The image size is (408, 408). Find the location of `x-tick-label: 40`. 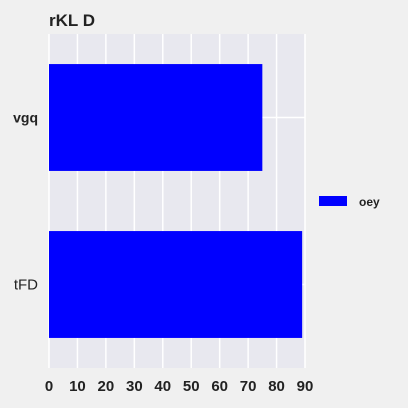

x-tick-label: 40 is located at coordinates (162, 386).